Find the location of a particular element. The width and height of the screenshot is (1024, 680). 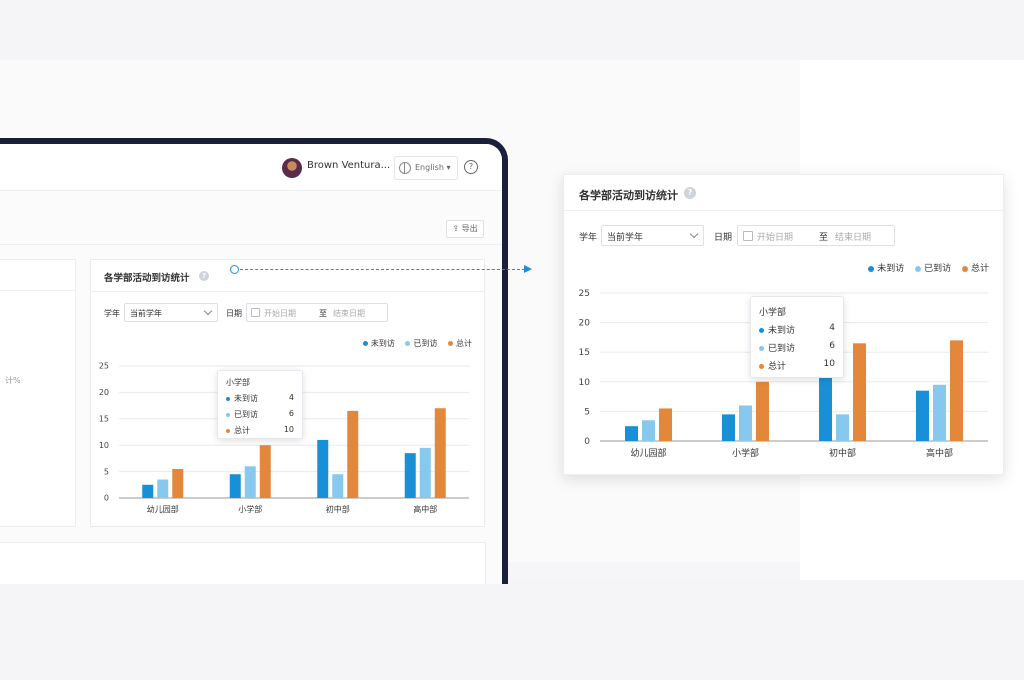

callout-connector-line is located at coordinates (380, 269).